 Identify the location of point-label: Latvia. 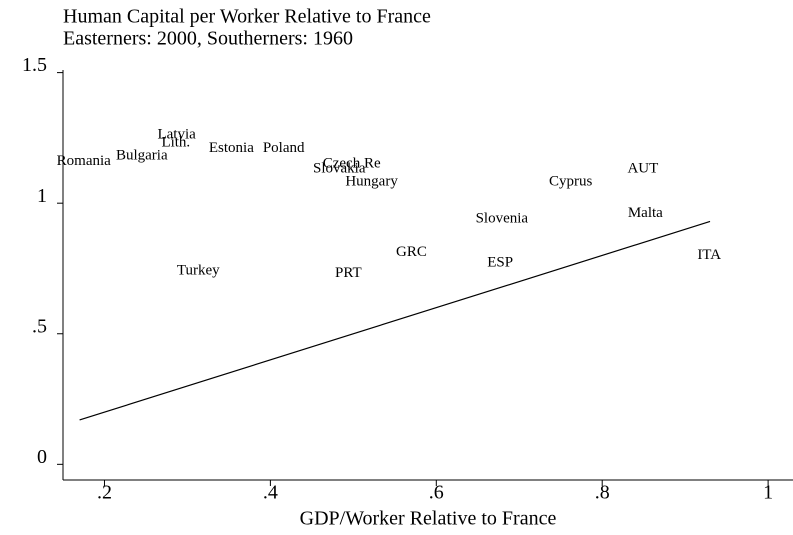
(176, 135).